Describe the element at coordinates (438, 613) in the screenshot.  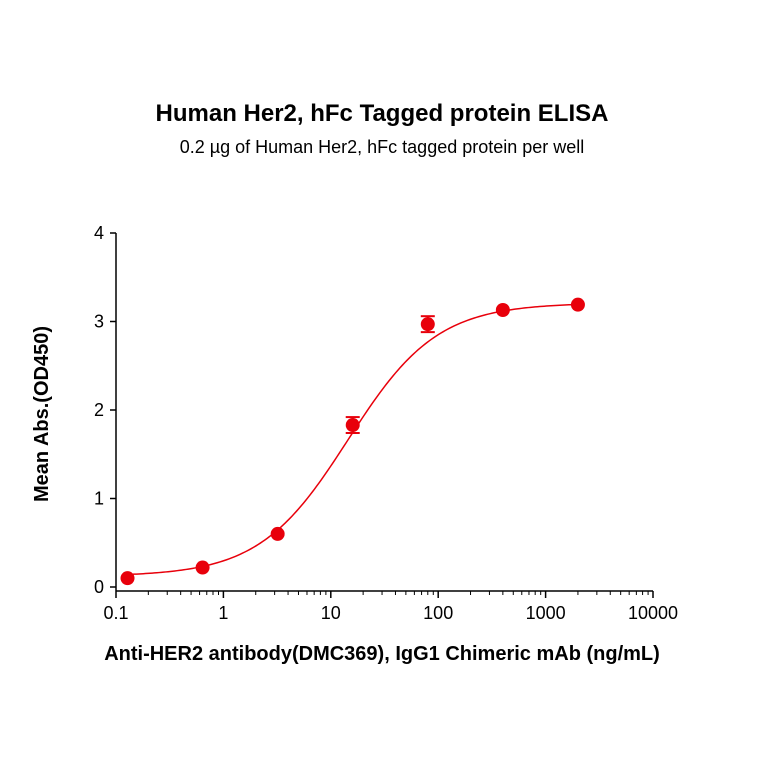
I see `x-tick-label: 100` at that location.